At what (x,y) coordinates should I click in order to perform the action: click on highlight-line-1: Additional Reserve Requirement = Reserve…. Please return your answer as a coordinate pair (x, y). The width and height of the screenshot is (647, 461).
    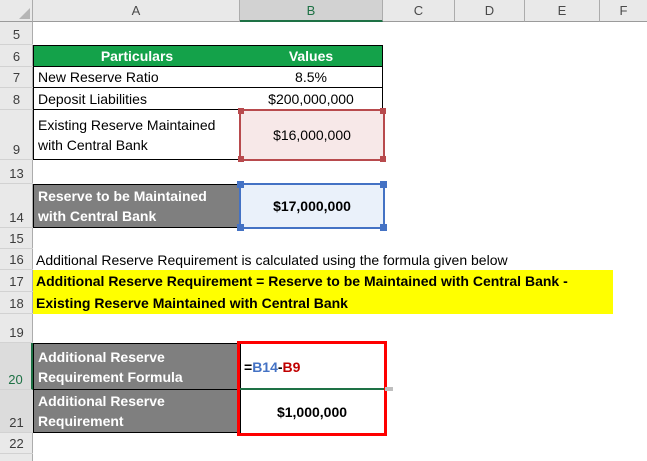
    Looking at the image, I should click on (302, 281).